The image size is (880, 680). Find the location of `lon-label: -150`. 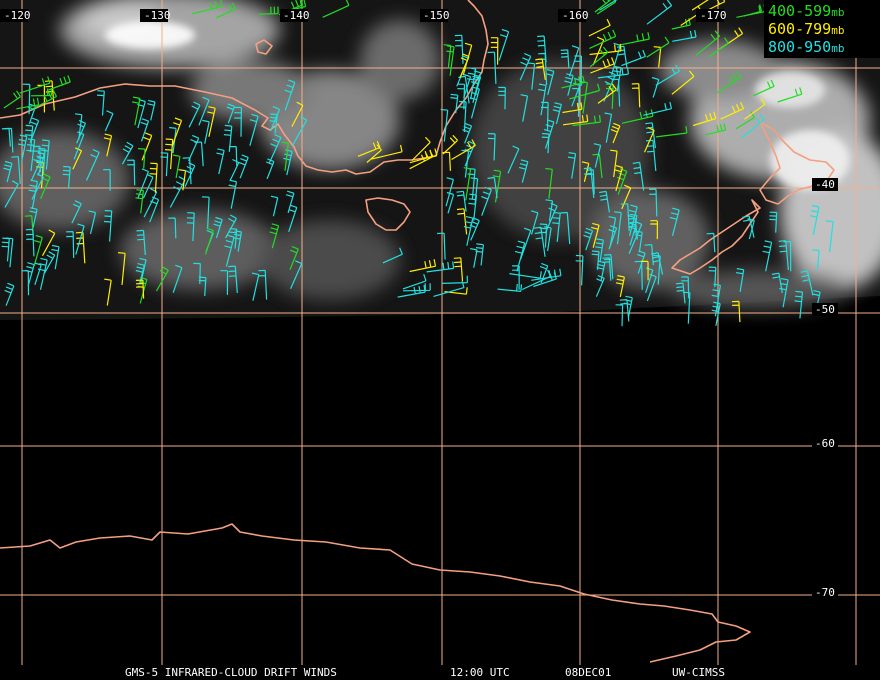

lon-label: -150 is located at coordinates (436, 15).